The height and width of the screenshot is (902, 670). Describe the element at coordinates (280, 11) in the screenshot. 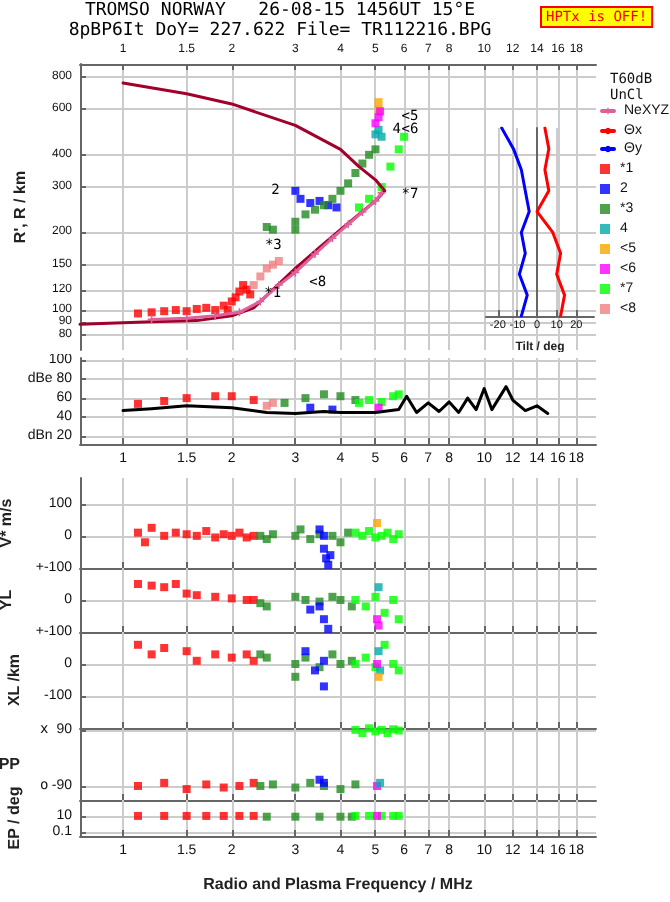

I see `chart-title: TROMSO NORWAY 26-08-15 1456UT 15°E` at that location.